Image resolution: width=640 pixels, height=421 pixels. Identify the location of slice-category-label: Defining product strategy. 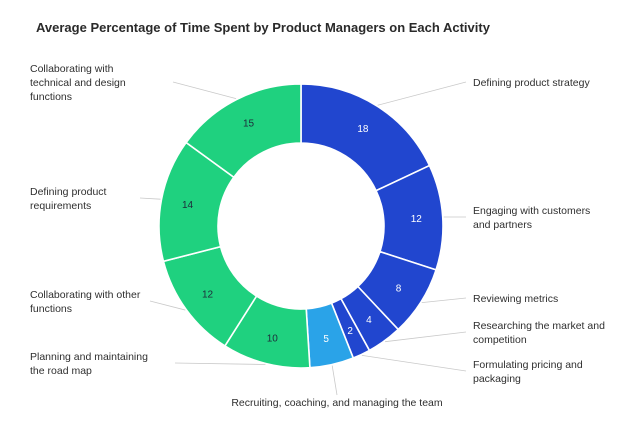
(531, 83).